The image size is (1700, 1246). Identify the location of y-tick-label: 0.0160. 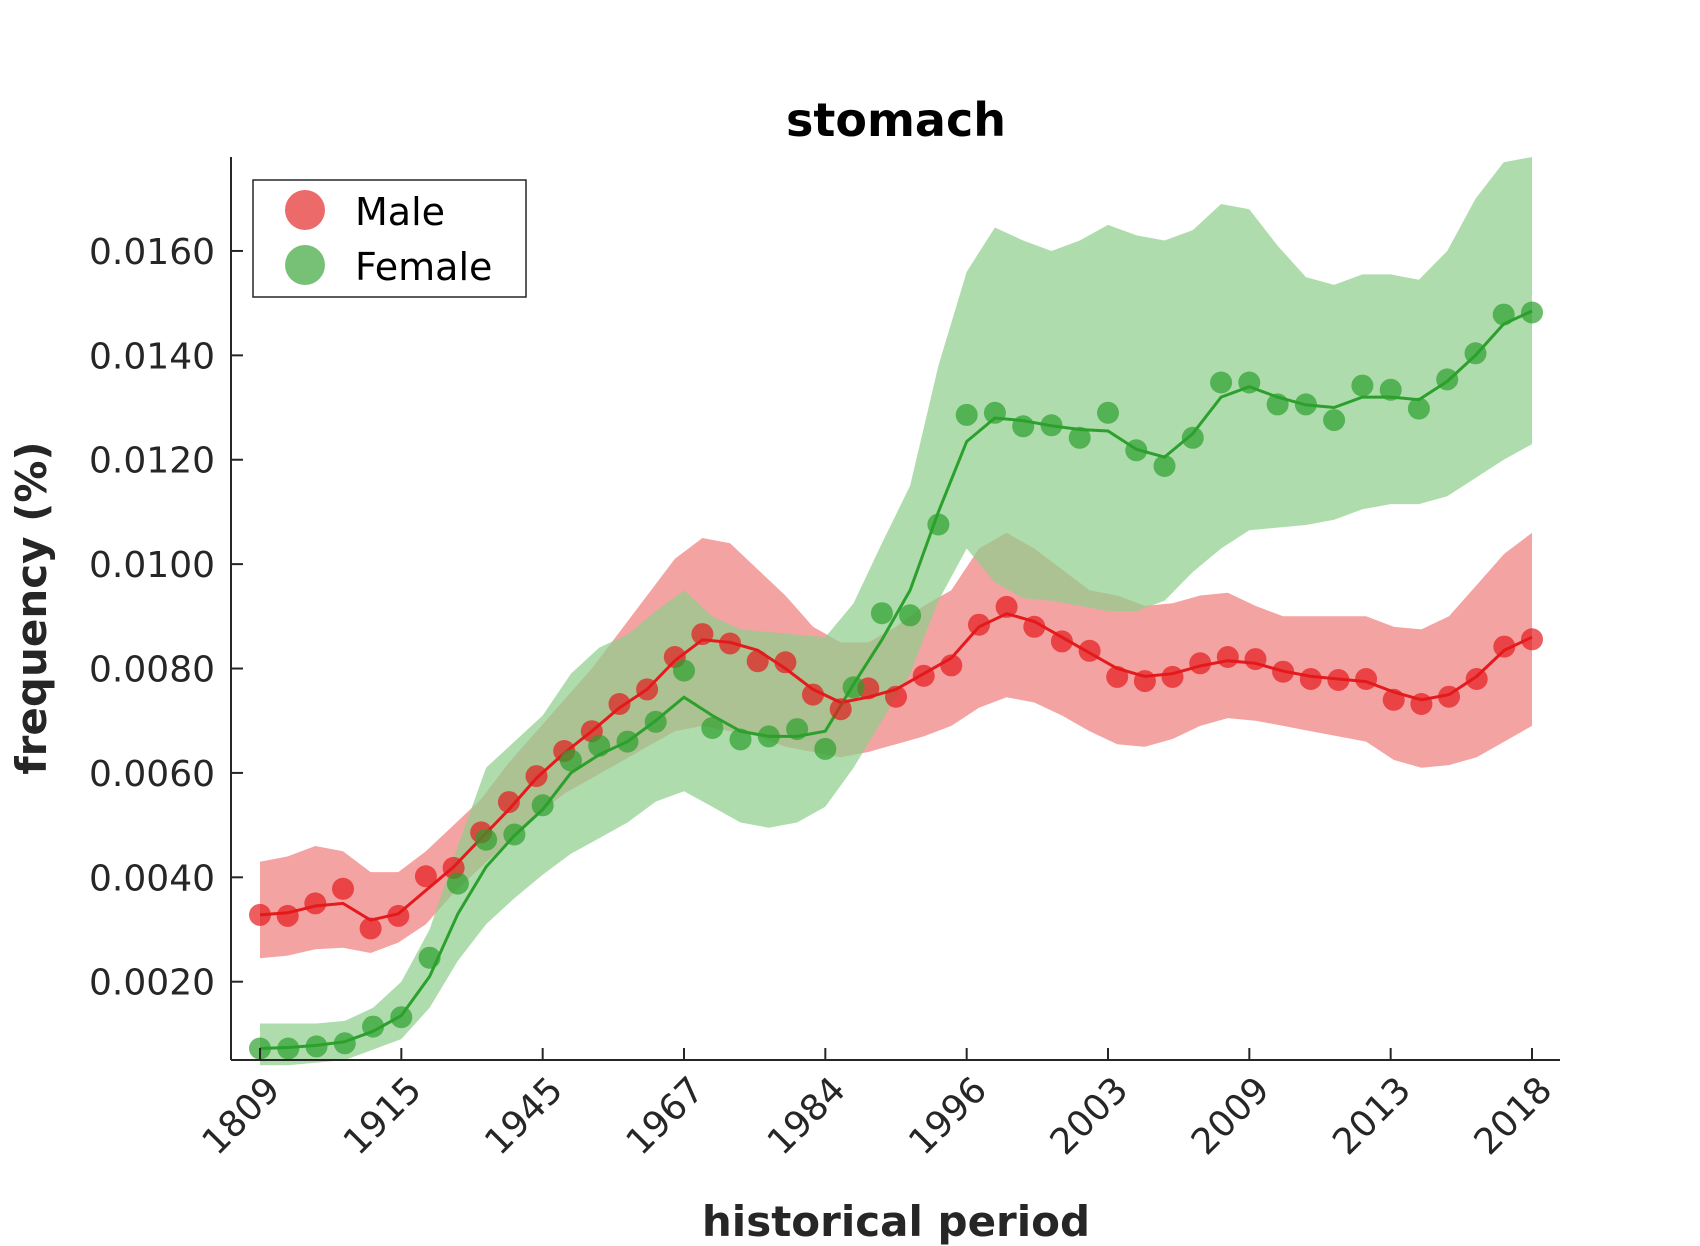
(152, 252).